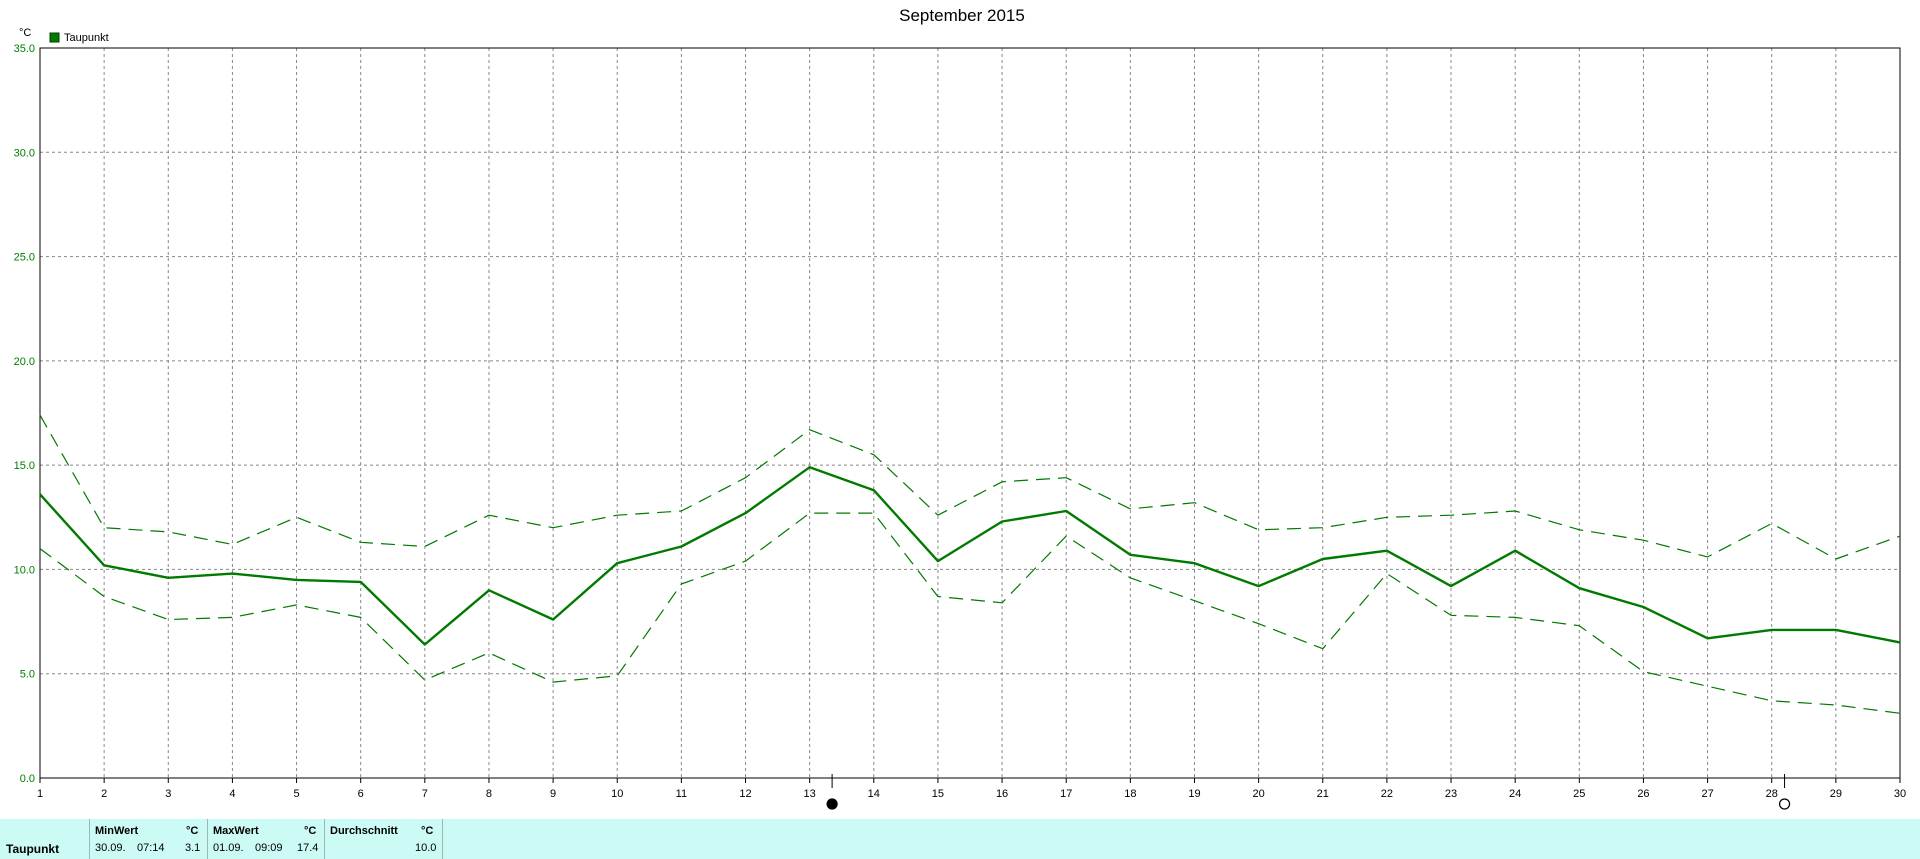 The image size is (1920, 859). Describe the element at coordinates (1194, 794) in the screenshot. I see `x-tick-label: 19` at that location.